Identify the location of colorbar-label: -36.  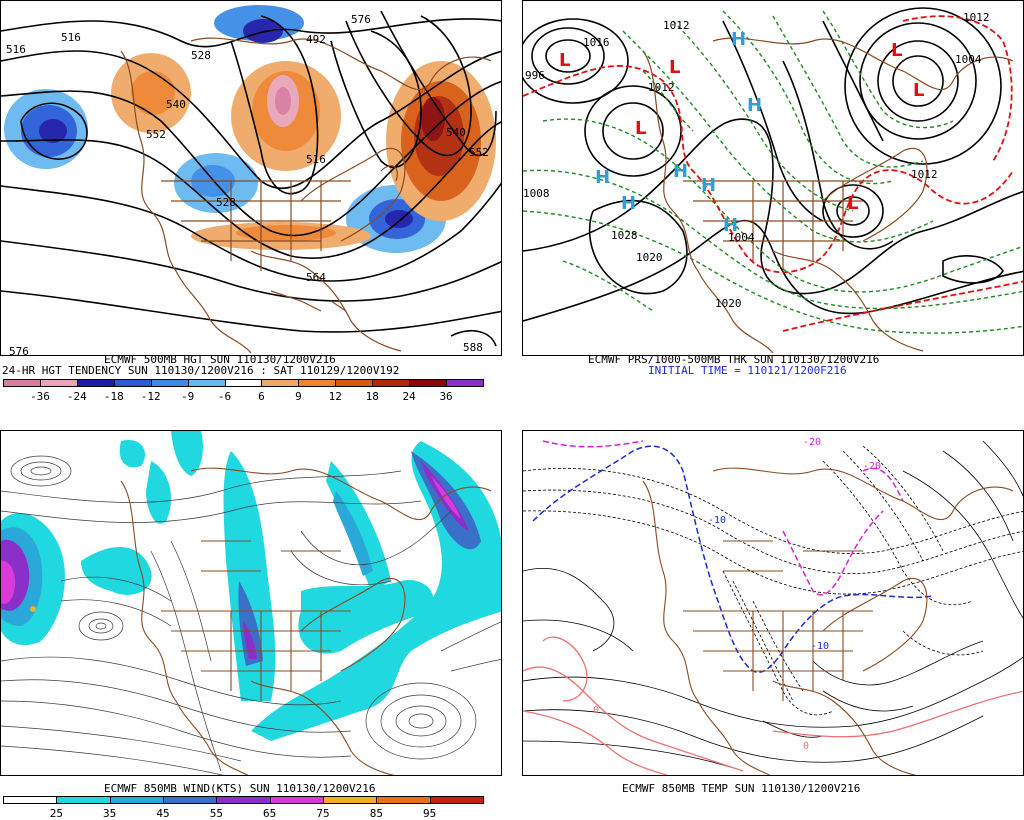
(39, 396).